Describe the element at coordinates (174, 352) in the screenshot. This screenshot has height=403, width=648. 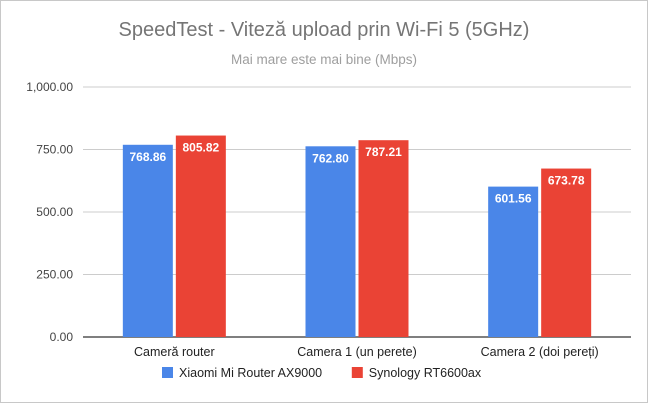
I see `x-tick-label: Cameră router` at that location.